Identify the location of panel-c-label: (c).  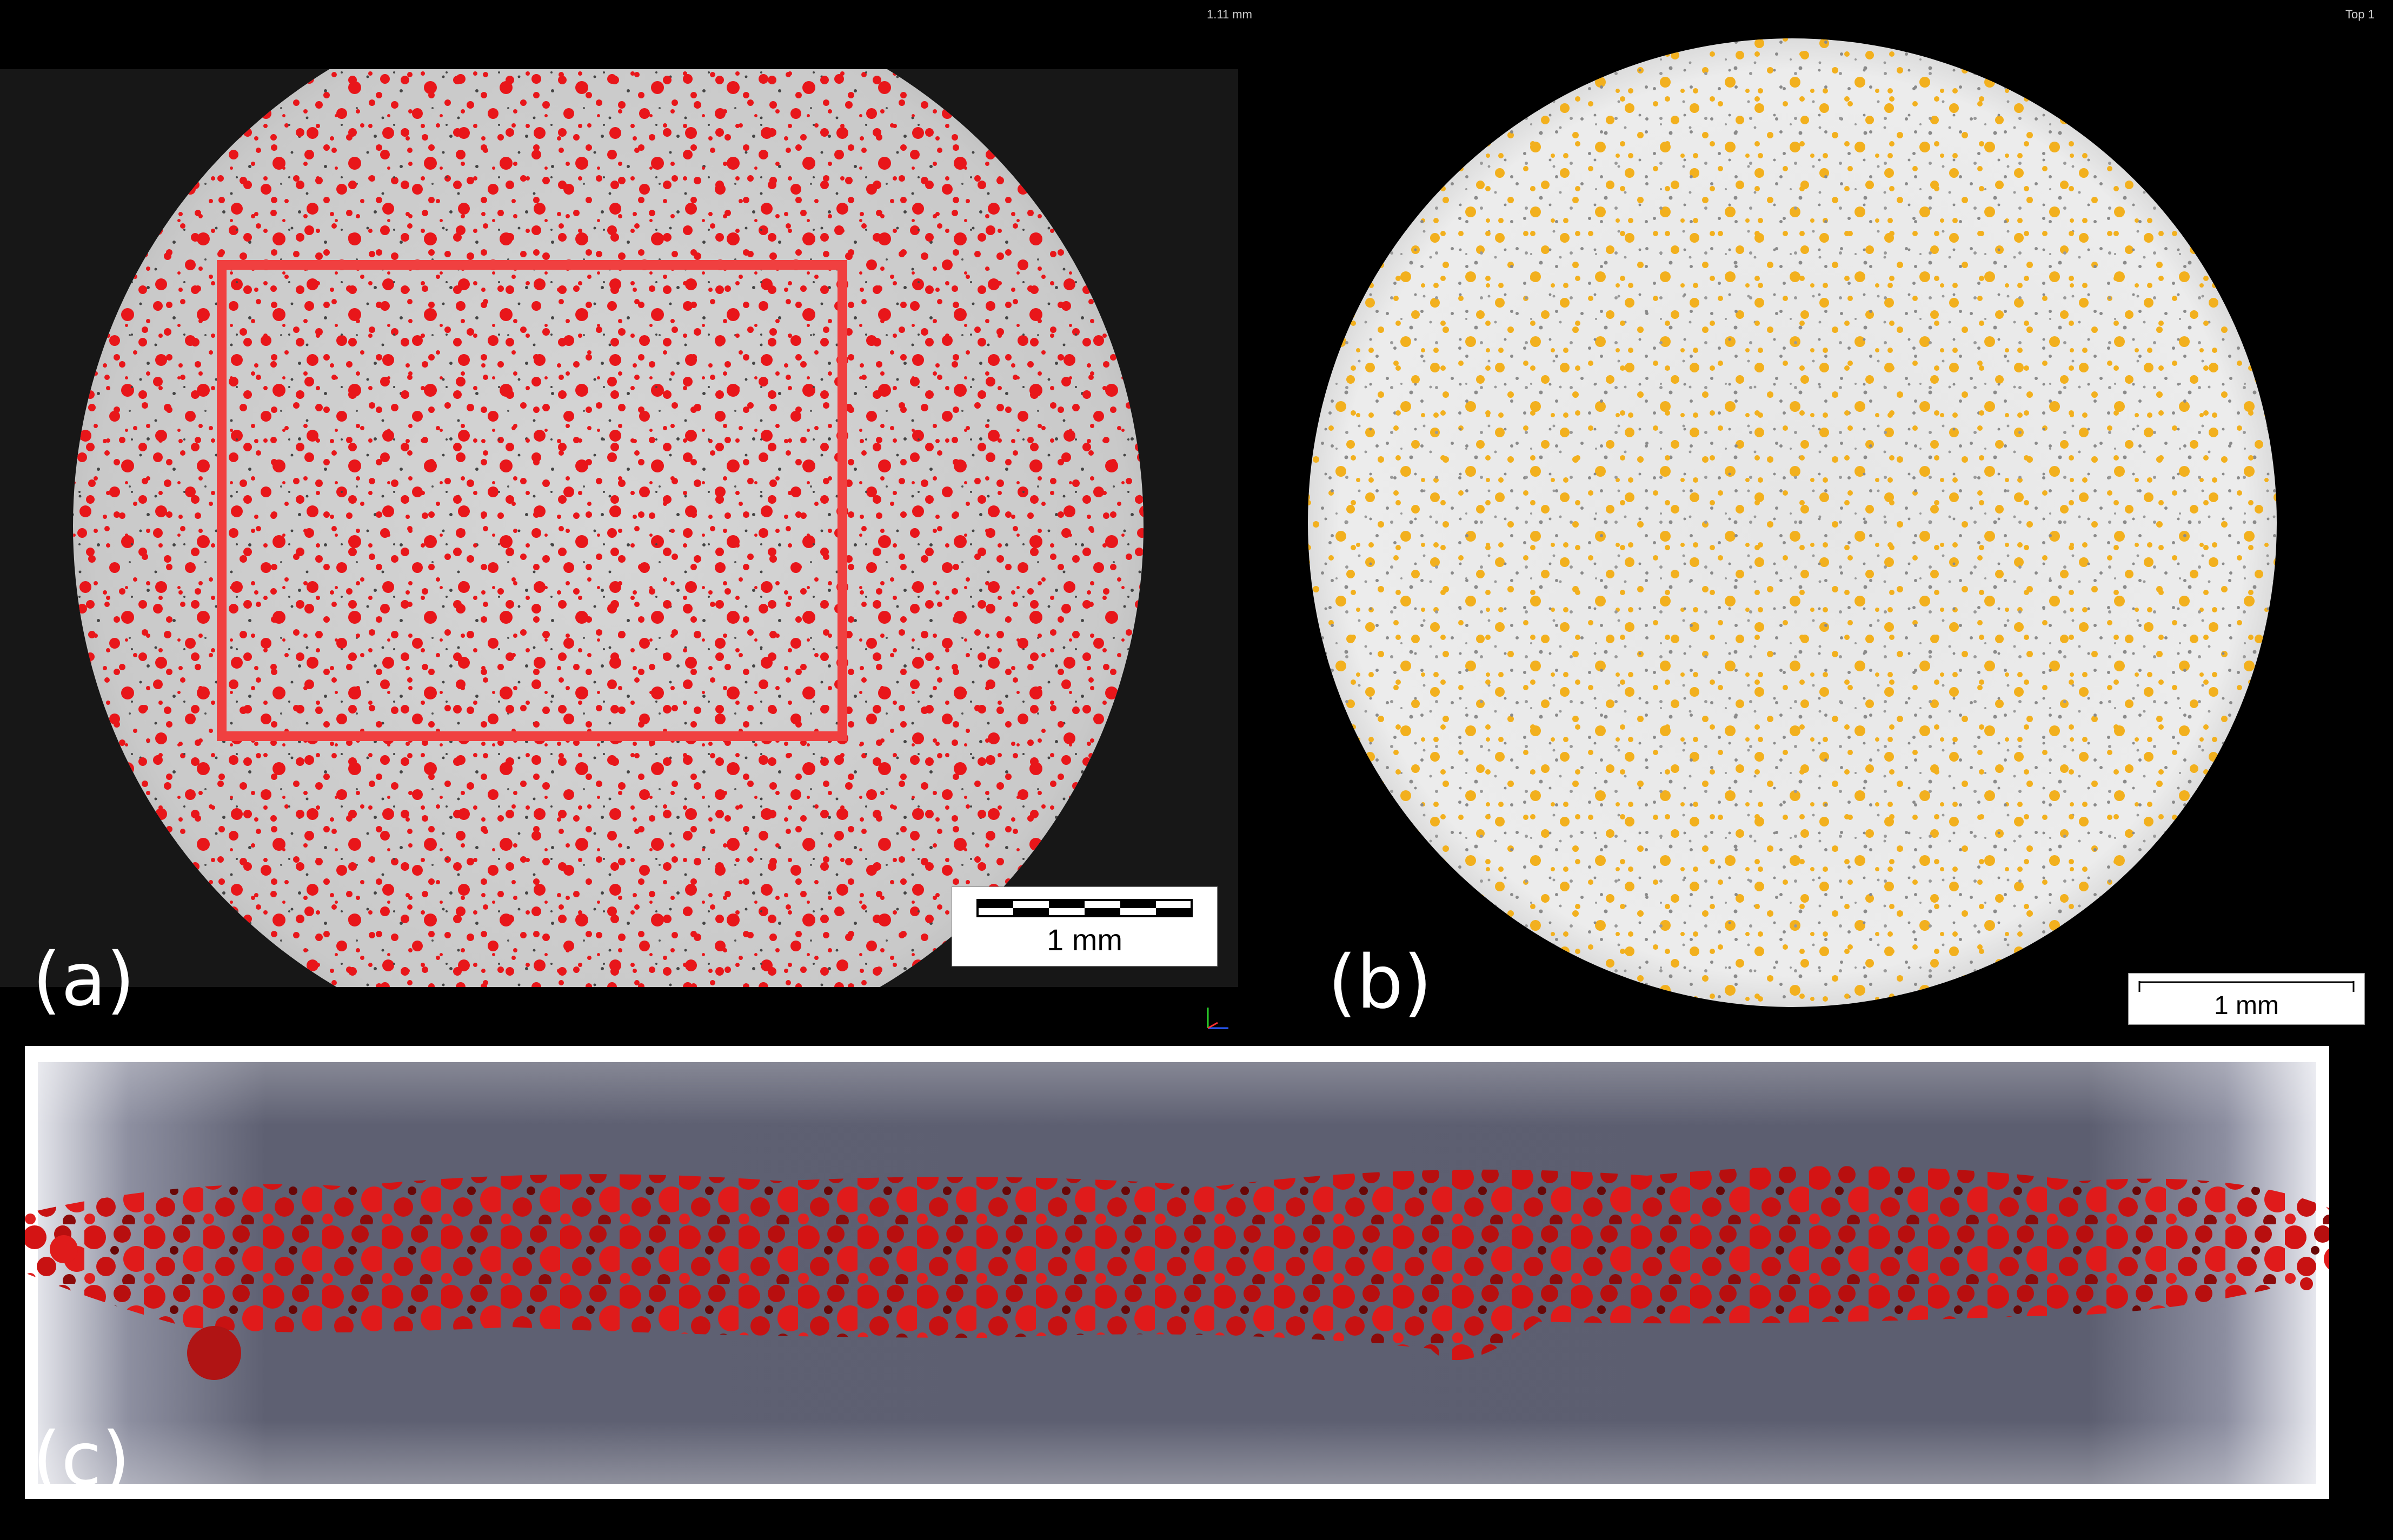
(81, 1460).